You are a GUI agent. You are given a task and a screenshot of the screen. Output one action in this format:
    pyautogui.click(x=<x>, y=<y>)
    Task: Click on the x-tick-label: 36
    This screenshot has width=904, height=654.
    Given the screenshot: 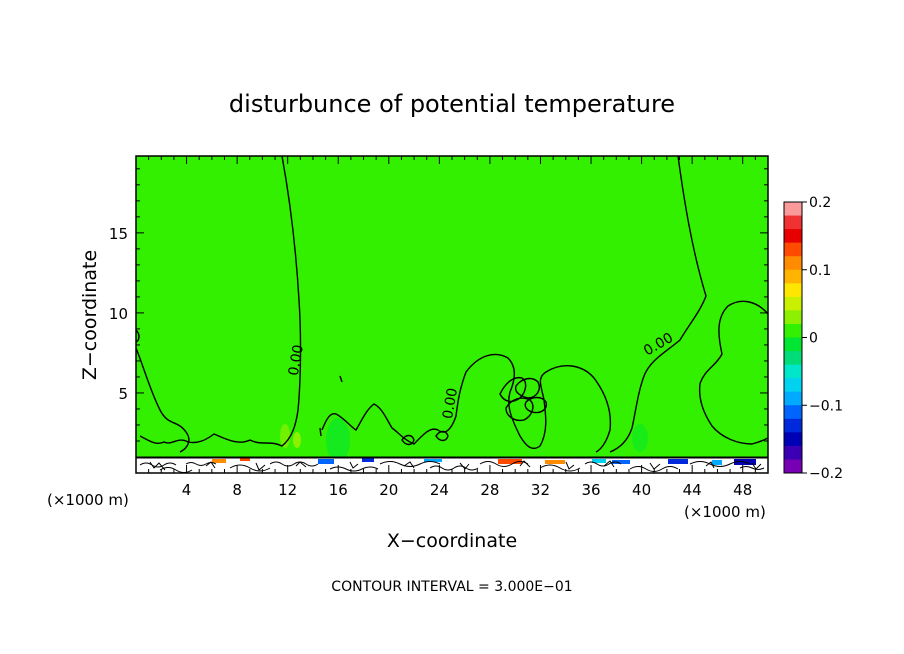 What is the action you would take?
    pyautogui.click(x=590, y=490)
    